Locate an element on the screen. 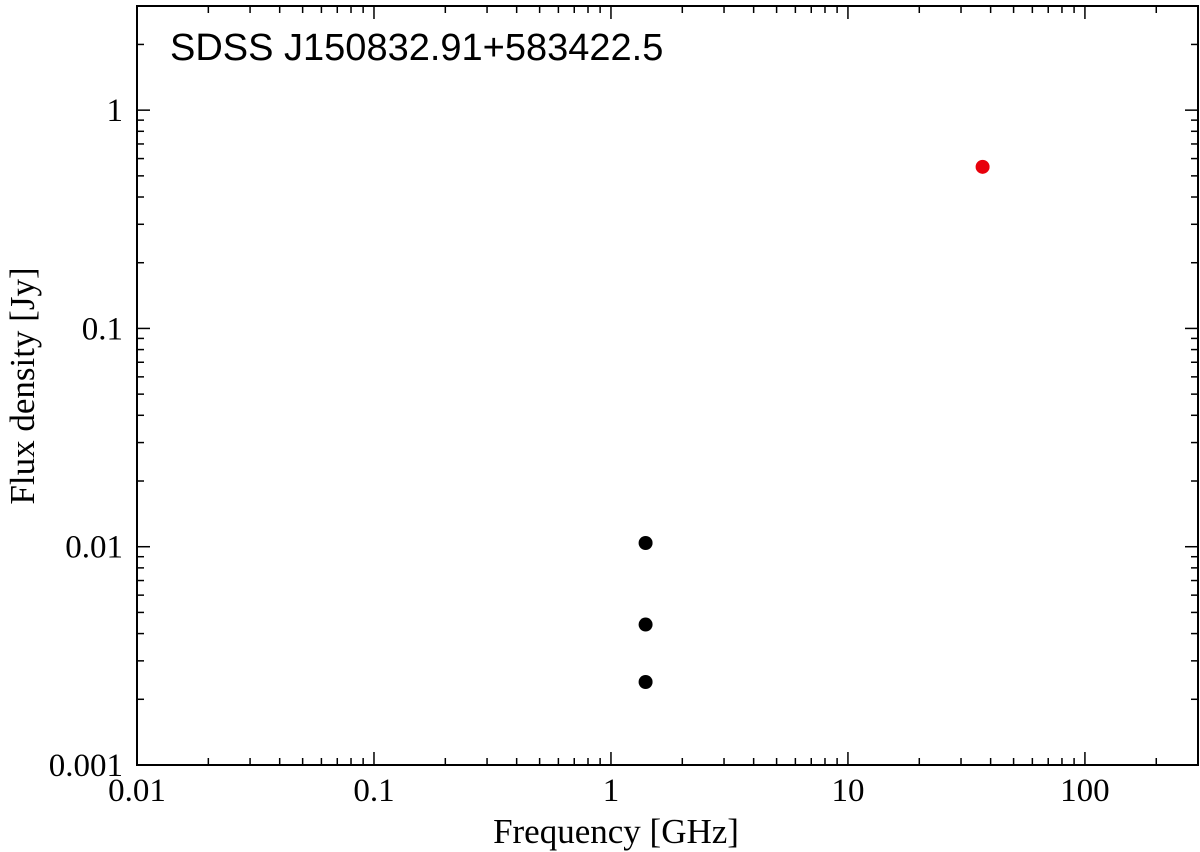 This screenshot has width=1200, height=852. x-tick-label: 0.1 is located at coordinates (373, 791).